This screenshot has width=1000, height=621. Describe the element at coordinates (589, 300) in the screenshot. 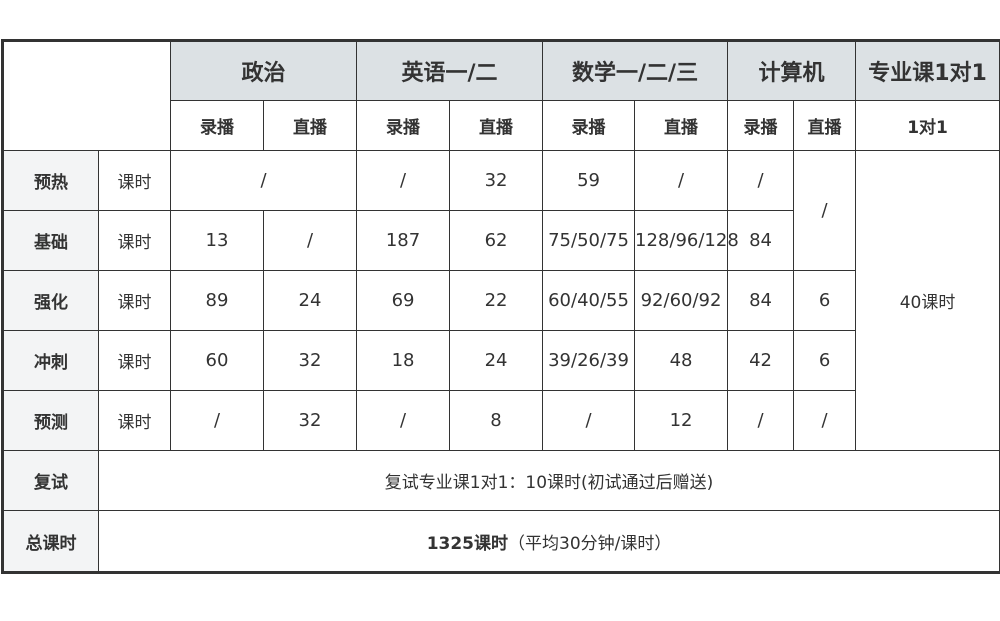

I see `cell: 60/40/55` at that location.